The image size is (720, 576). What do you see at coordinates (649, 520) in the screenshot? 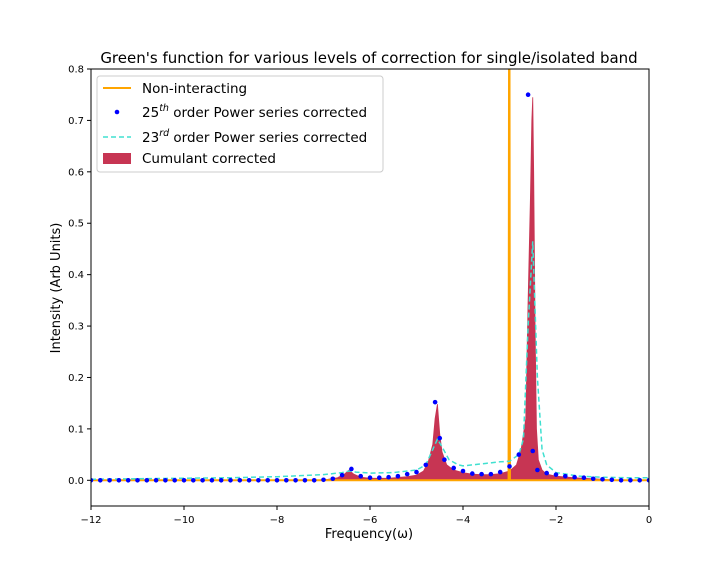
I see `x-tick-label: 0` at bounding box center [649, 520].